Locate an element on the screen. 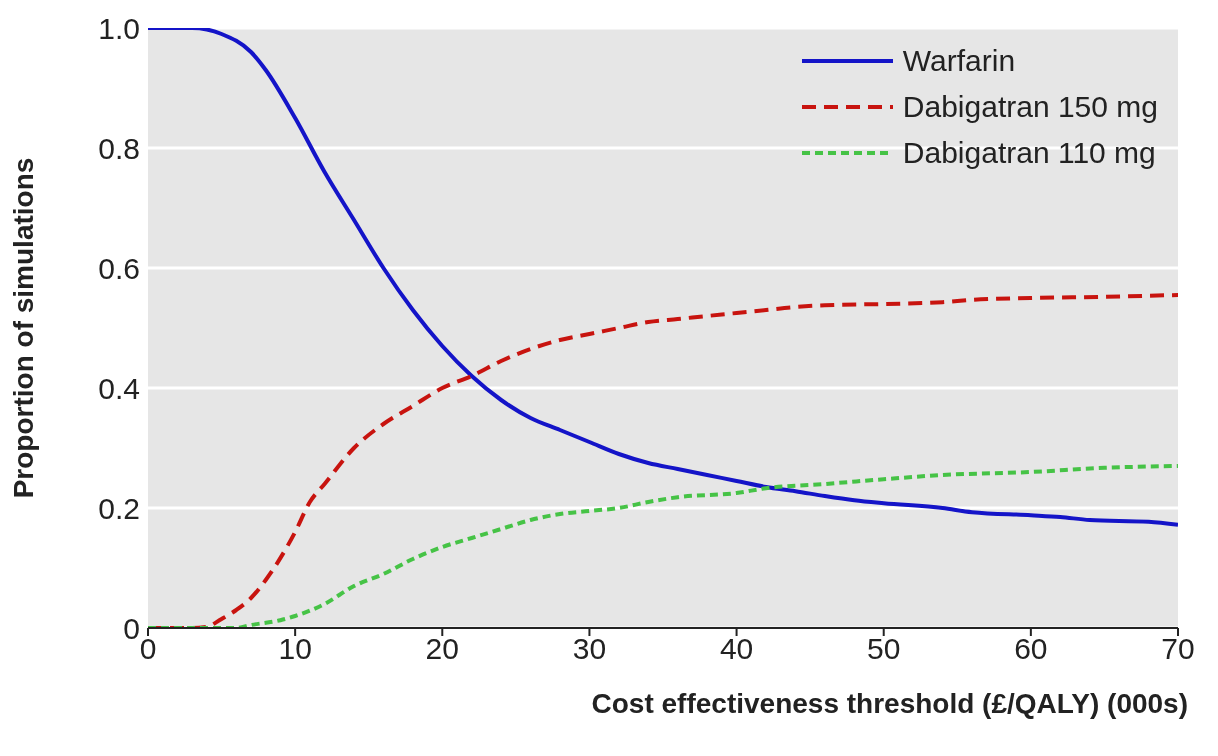  y-tick-label: 0.6 is located at coordinates (119, 268).